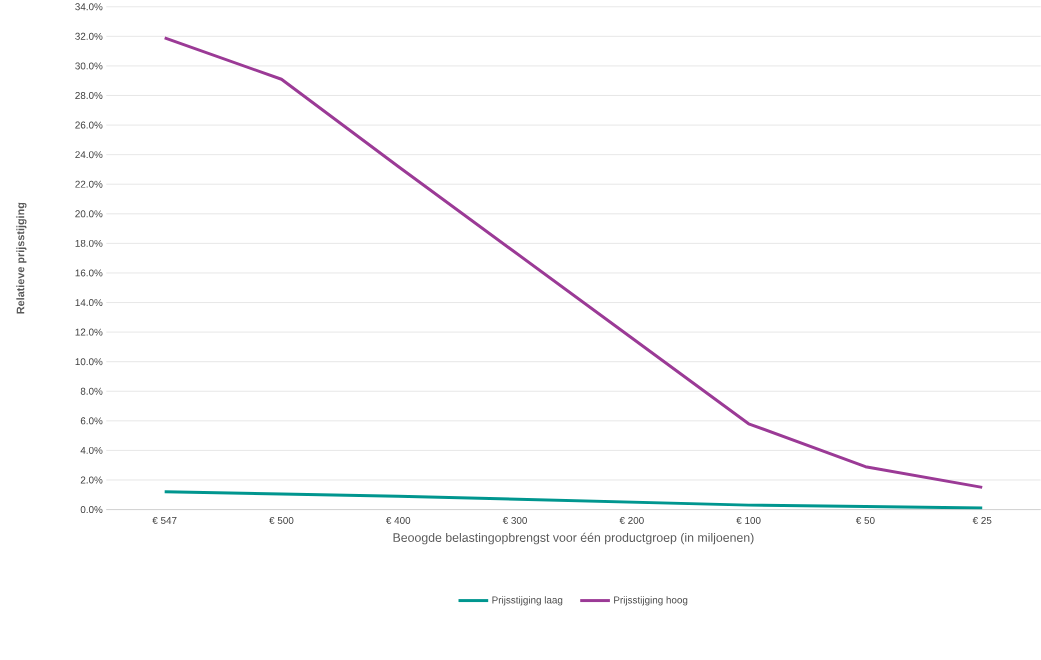  What do you see at coordinates (164, 520) in the screenshot?
I see `x-tick-label: € 547` at bounding box center [164, 520].